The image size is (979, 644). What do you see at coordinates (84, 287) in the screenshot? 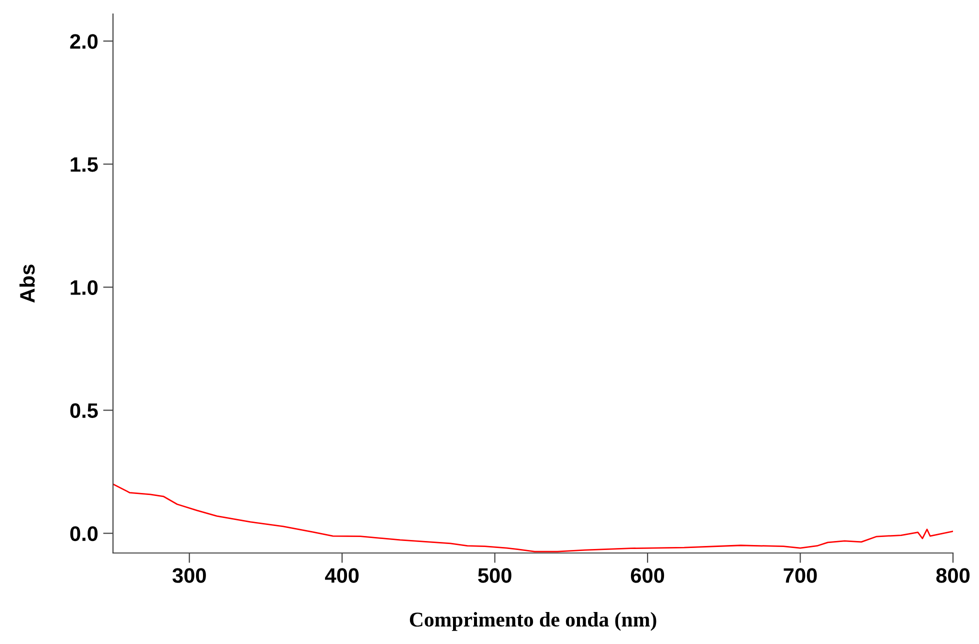
I see `y-tick-label: 1.0` at bounding box center [84, 287].